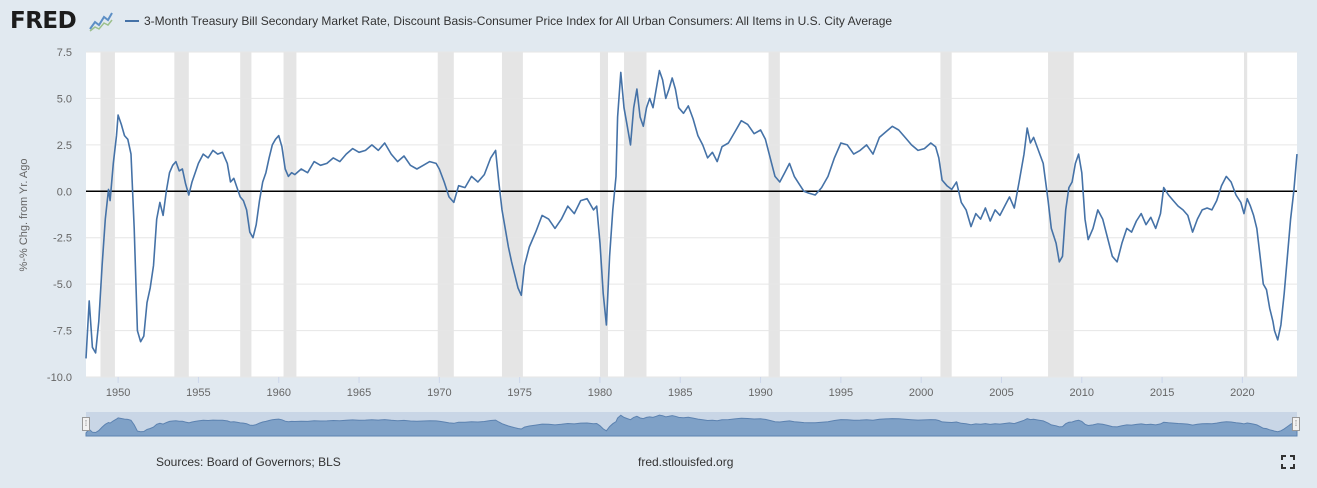 The width and height of the screenshot is (1317, 488). Describe the element at coordinates (62, 285) in the screenshot. I see `y-tick-label: -5.0` at that location.